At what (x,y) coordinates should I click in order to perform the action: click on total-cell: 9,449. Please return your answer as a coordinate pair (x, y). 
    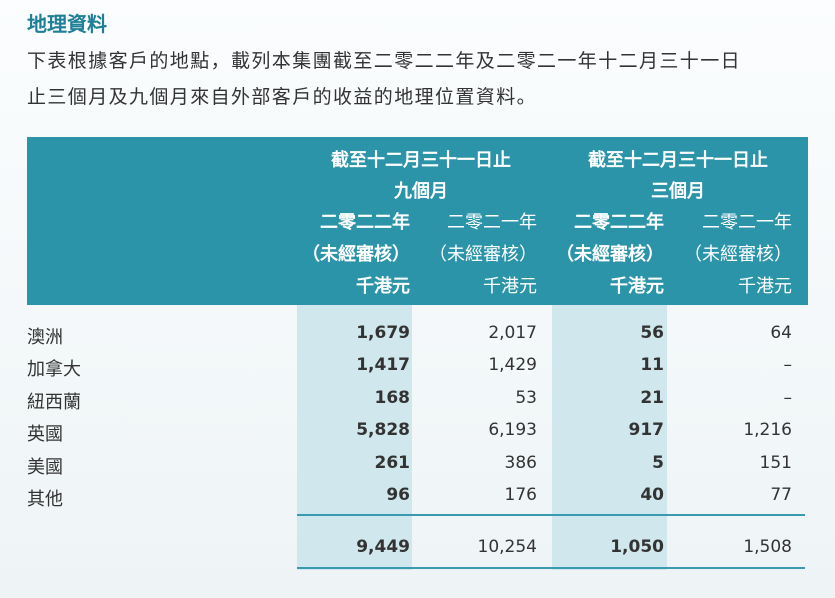
    Looking at the image, I should click on (383, 547).